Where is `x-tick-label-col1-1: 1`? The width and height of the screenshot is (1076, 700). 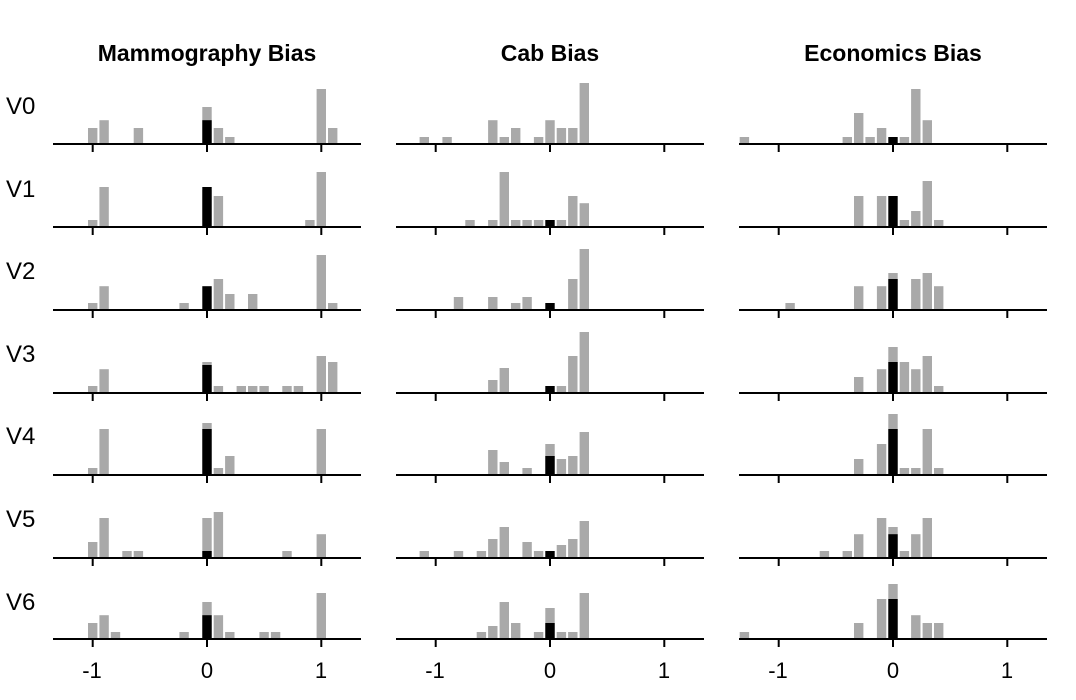 x-tick-label-col1-1: 1 is located at coordinates (664, 670).